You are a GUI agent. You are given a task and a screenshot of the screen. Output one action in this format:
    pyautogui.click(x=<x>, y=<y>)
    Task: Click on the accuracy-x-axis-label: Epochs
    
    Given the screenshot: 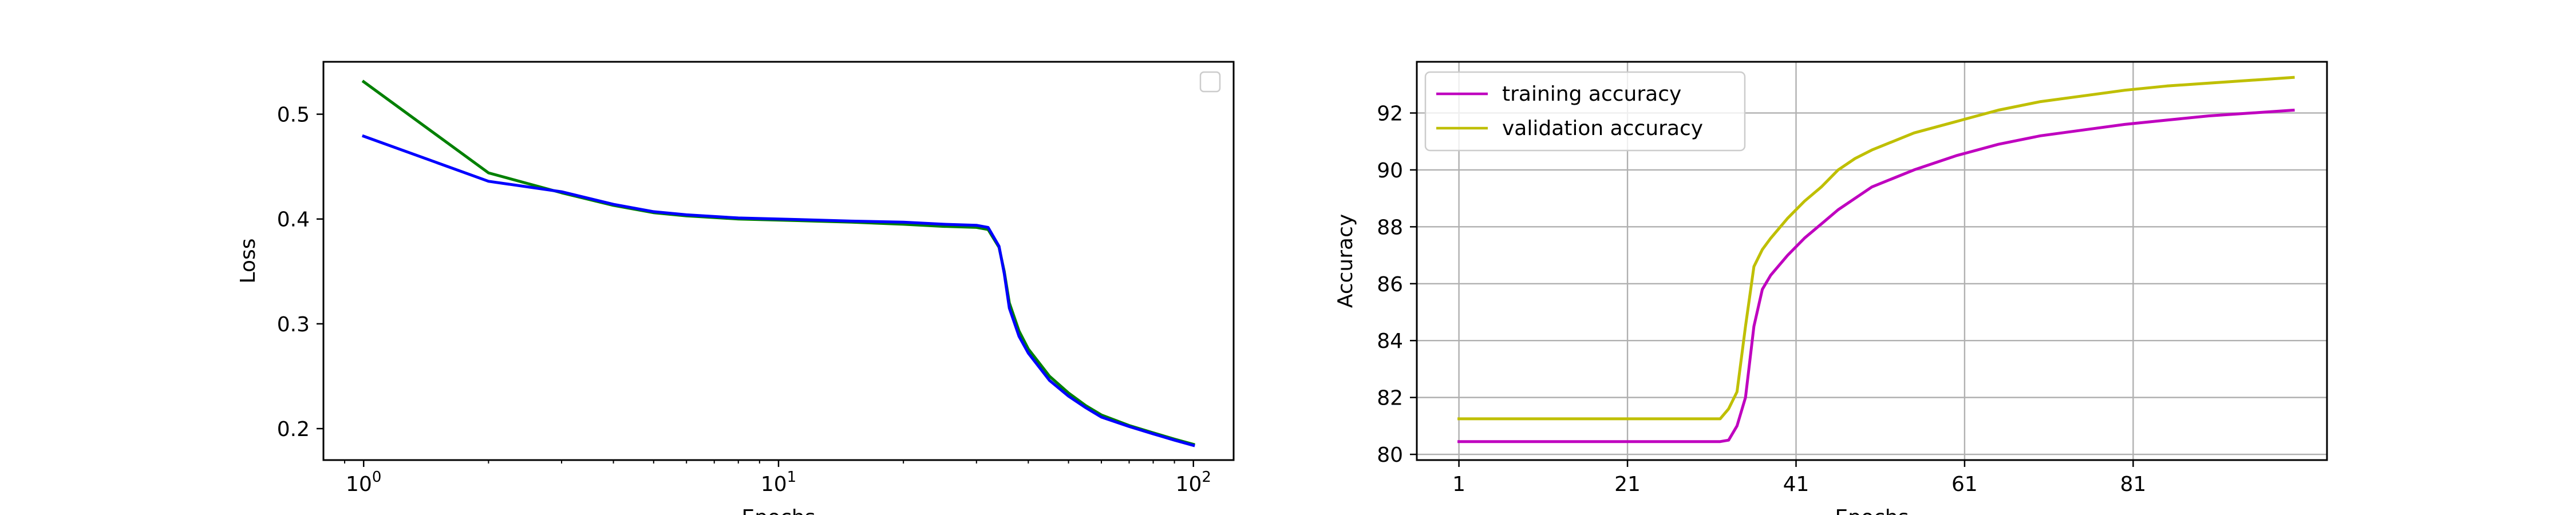 What is the action you would take?
    pyautogui.click(x=1872, y=510)
    